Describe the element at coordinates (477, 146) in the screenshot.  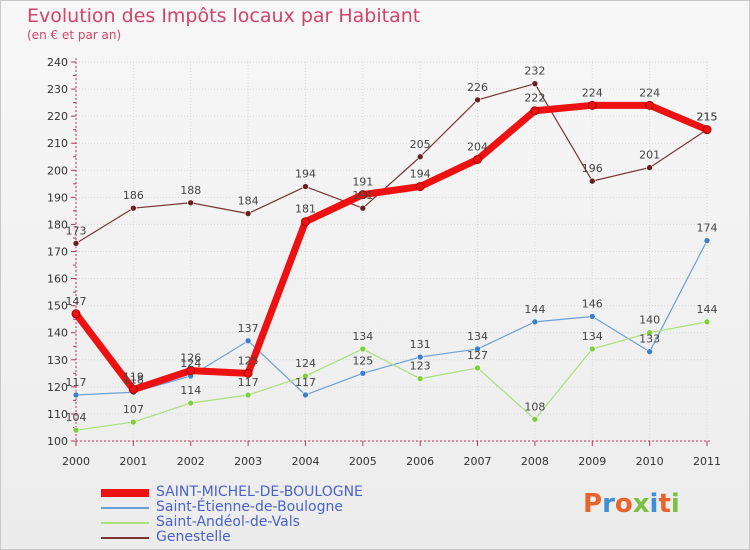
I see `data-label: 204` at that location.